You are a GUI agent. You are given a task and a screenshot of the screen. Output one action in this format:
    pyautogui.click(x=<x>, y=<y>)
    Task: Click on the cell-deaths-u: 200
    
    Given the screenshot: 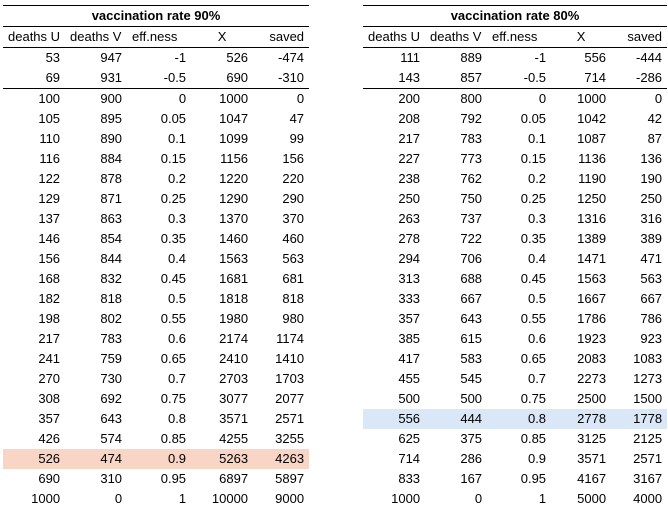 What is the action you would take?
    pyautogui.click(x=409, y=98)
    